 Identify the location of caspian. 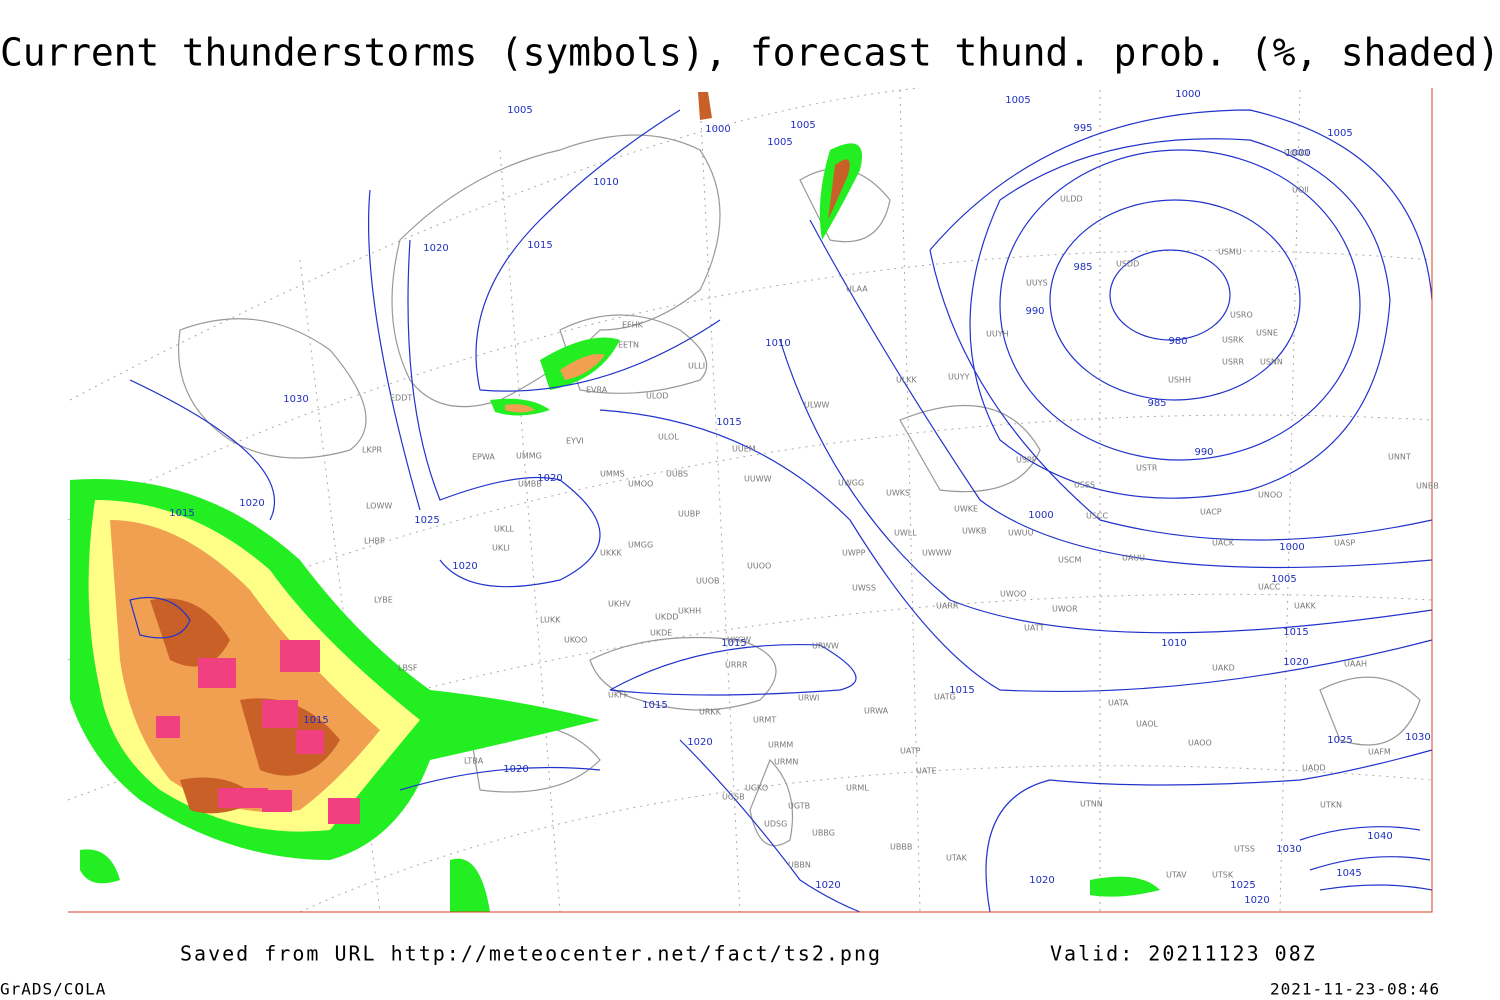
(771, 802).